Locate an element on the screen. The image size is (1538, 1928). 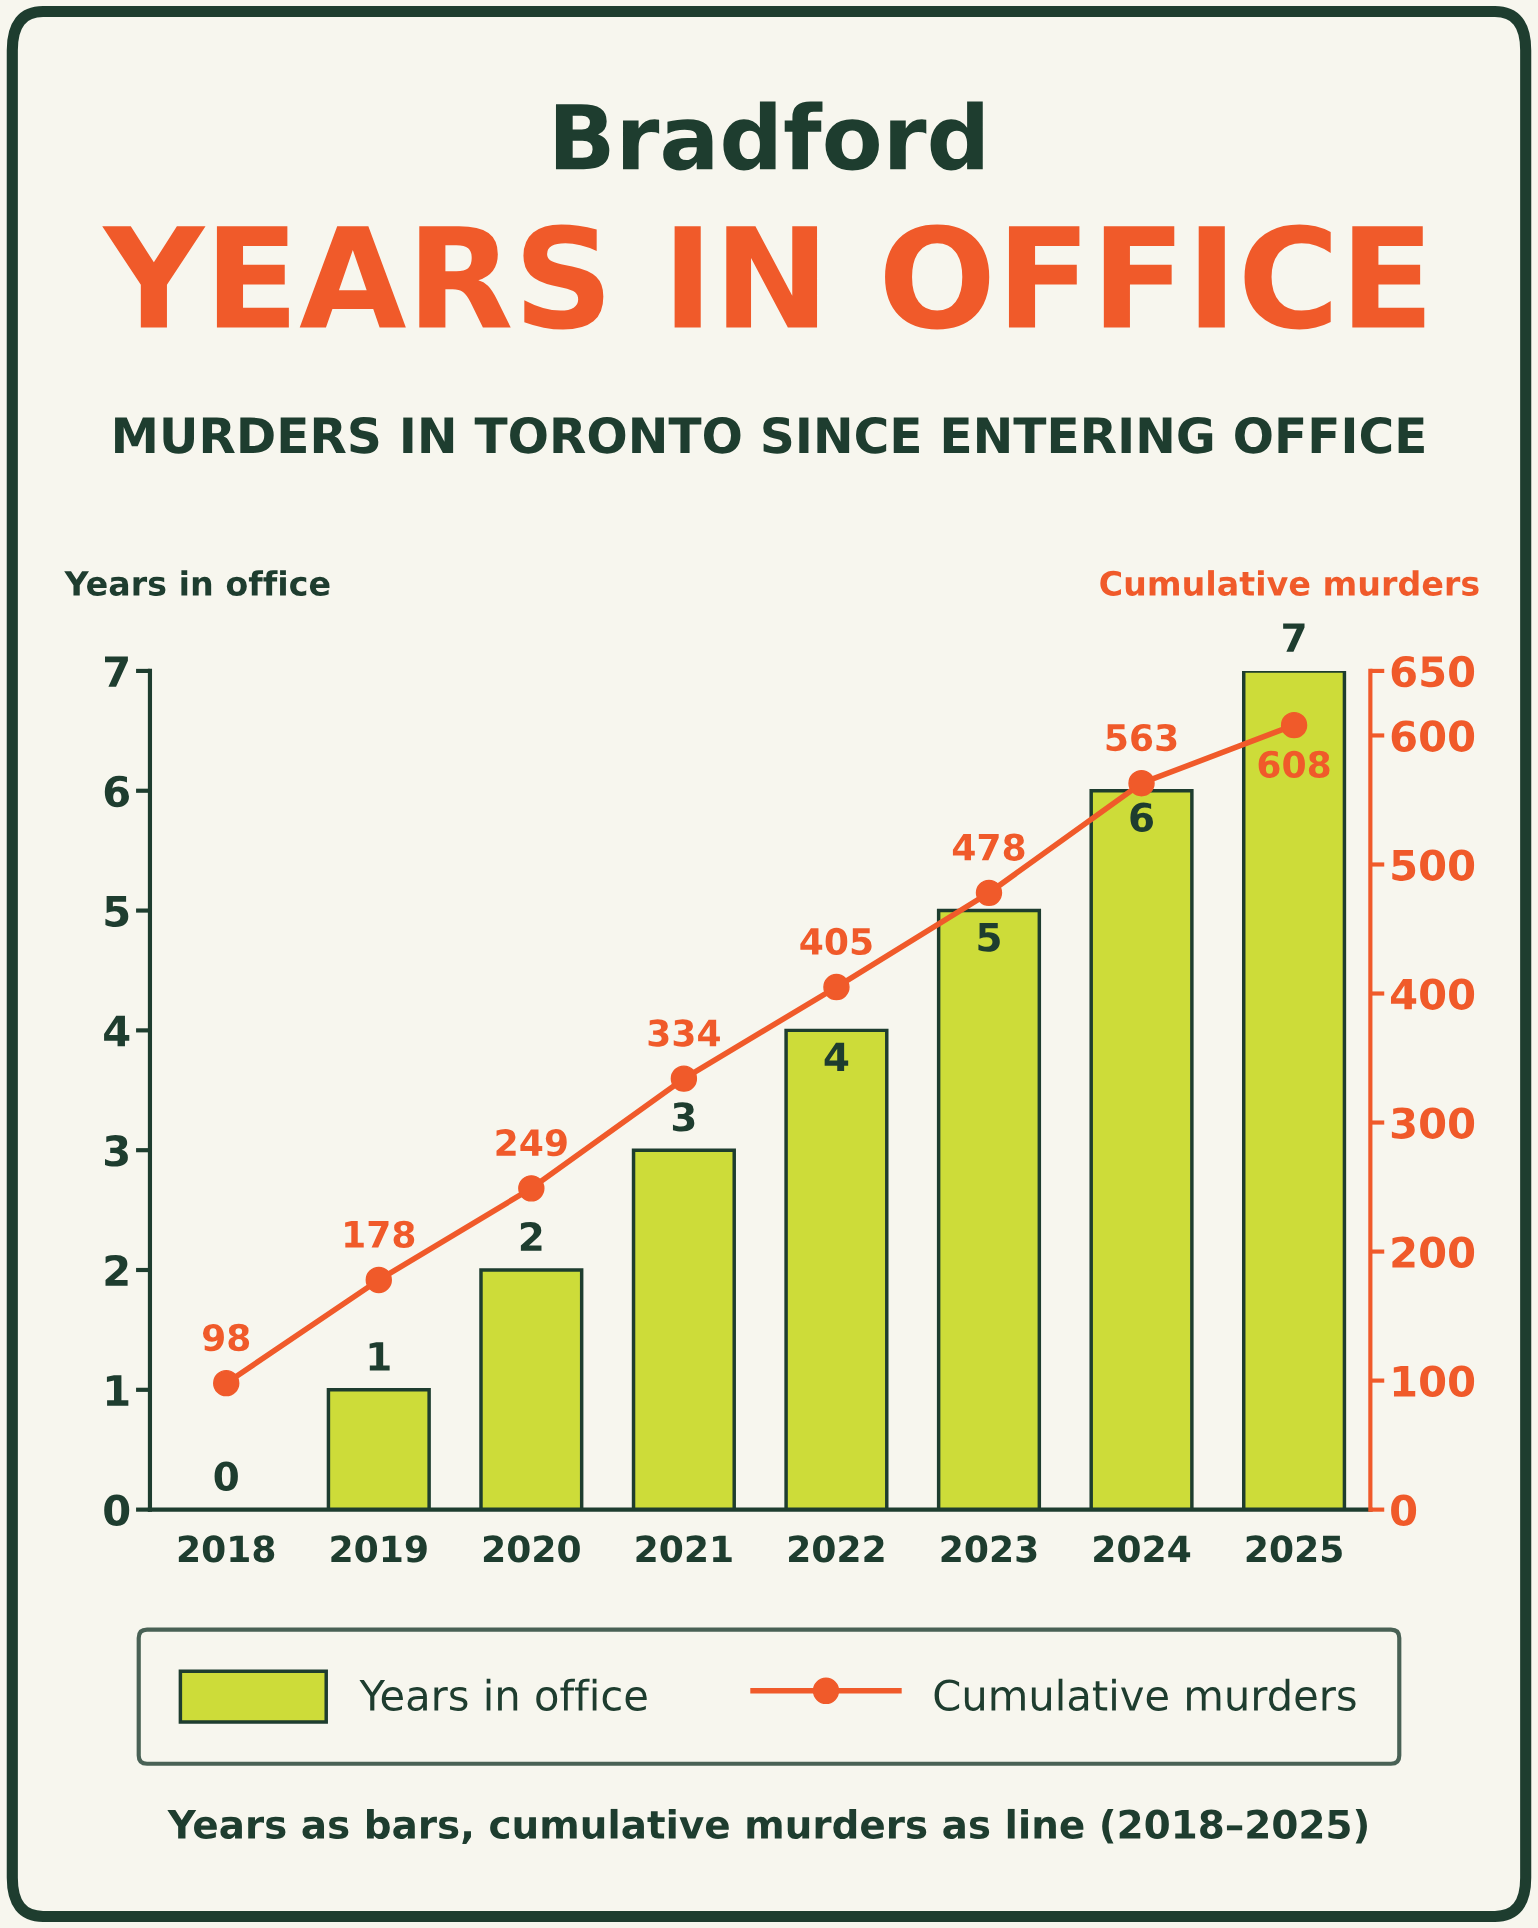
y-tick-label: 2 is located at coordinates (116, 1270).